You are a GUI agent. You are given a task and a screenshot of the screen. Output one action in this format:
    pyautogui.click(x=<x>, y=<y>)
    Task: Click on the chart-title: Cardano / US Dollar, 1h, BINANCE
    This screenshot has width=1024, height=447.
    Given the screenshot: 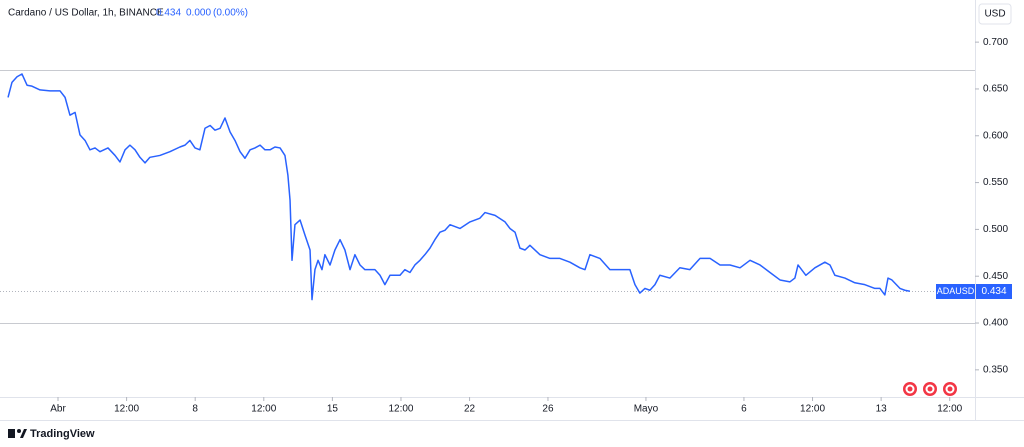 What is the action you would take?
    pyautogui.click(x=86, y=13)
    